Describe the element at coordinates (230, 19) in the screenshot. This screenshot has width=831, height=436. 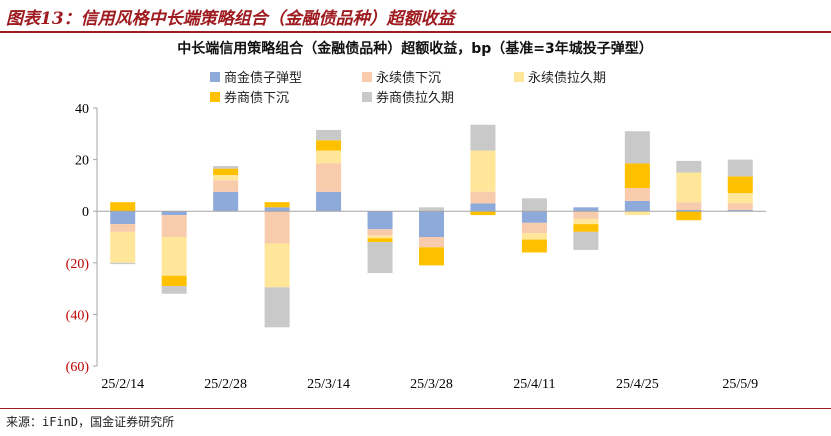
I see `figure-title: 图表13：信用风格中长端策略组合（金融债品种）超额收益` at that location.